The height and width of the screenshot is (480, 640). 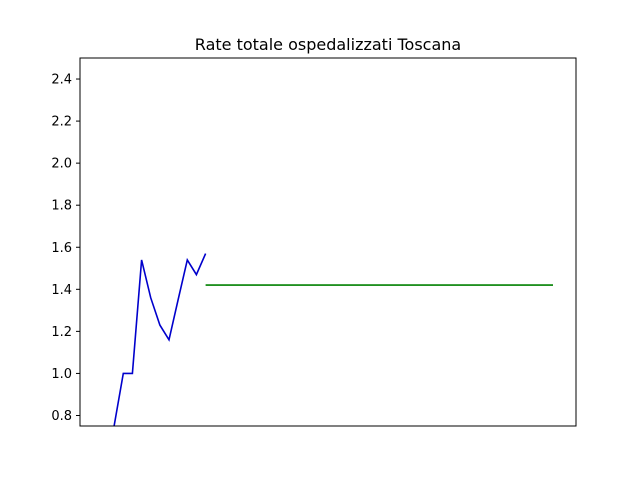 I want to click on y-tick-label: 1.4, so click(x=61, y=290).